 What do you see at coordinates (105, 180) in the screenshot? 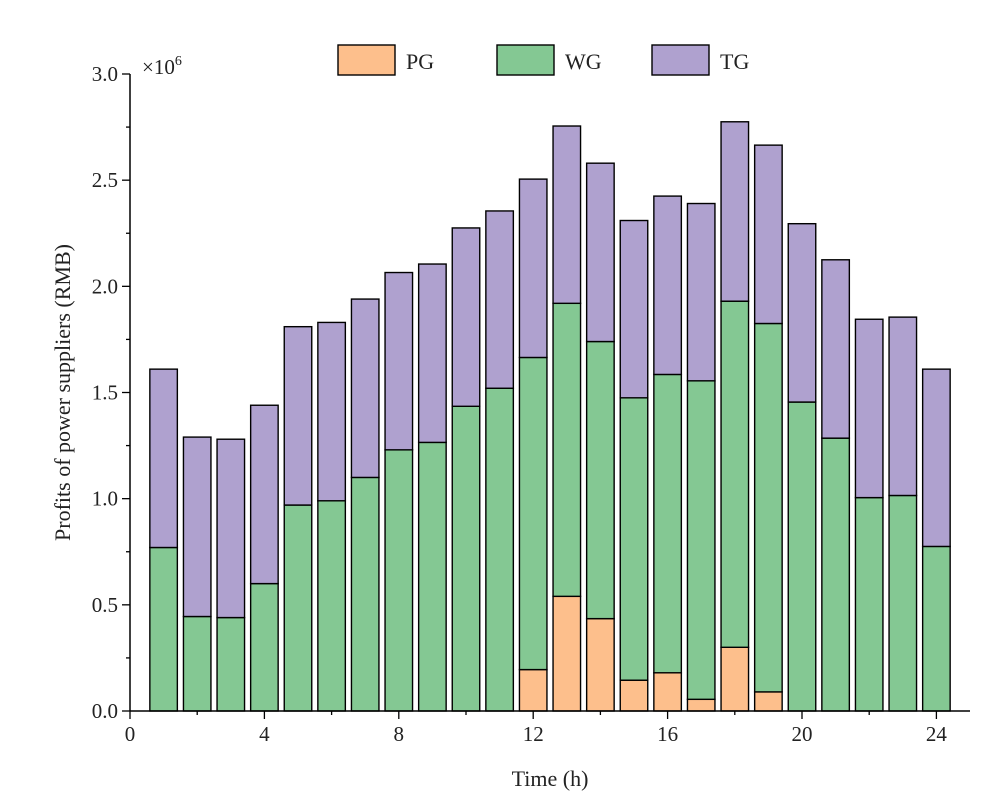
I see `y-tick-label: 2.5` at bounding box center [105, 180].